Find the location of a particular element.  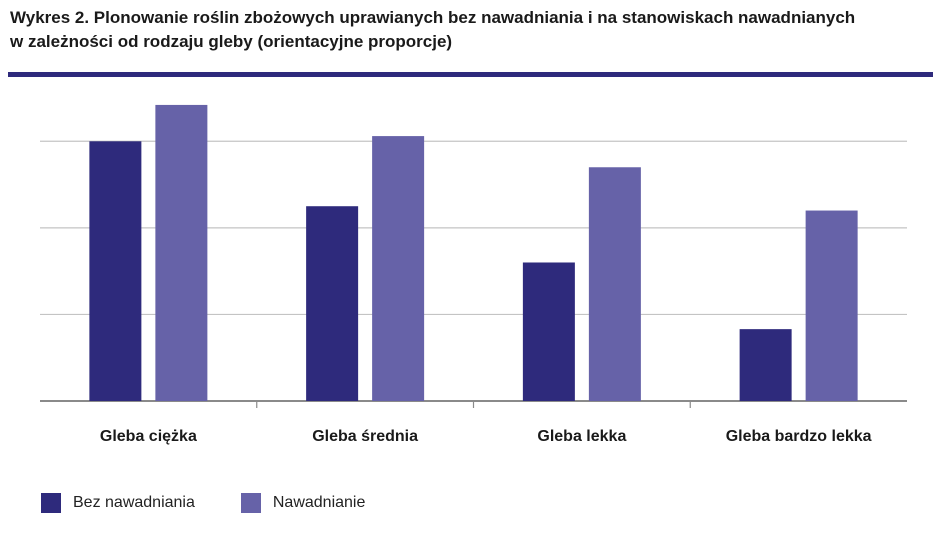

category-label-1: Gleba ciężka is located at coordinates (148, 436).